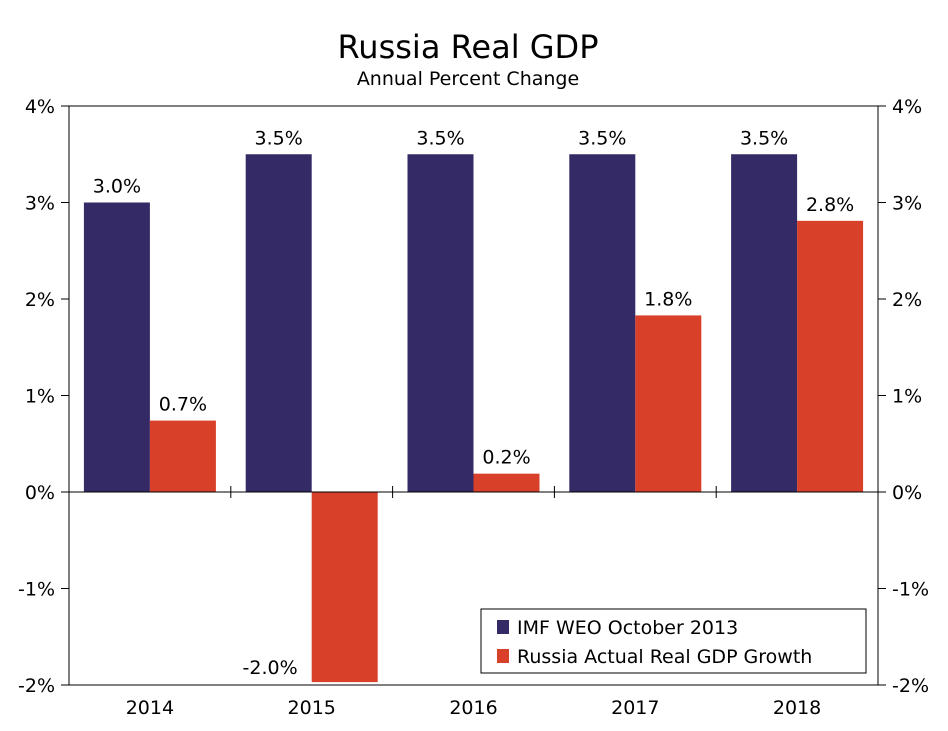 The width and height of the screenshot is (948, 731). I want to click on bar-imf-forecast-2014, so click(116, 347).